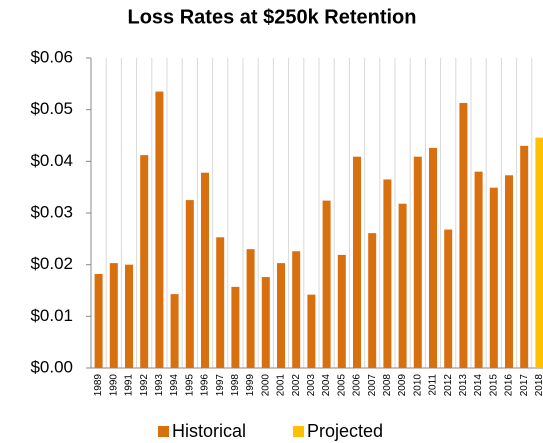  I want to click on y-tick-label: $0.05, so click(51, 108).